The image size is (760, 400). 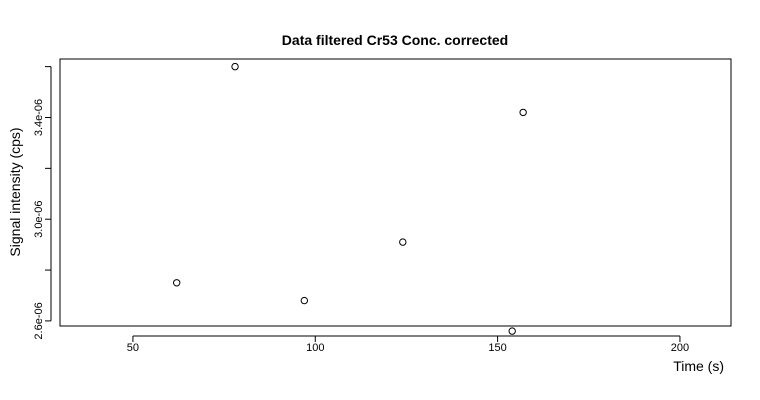 I want to click on y-axis-label: Signal intensity (cps), so click(x=15, y=191).